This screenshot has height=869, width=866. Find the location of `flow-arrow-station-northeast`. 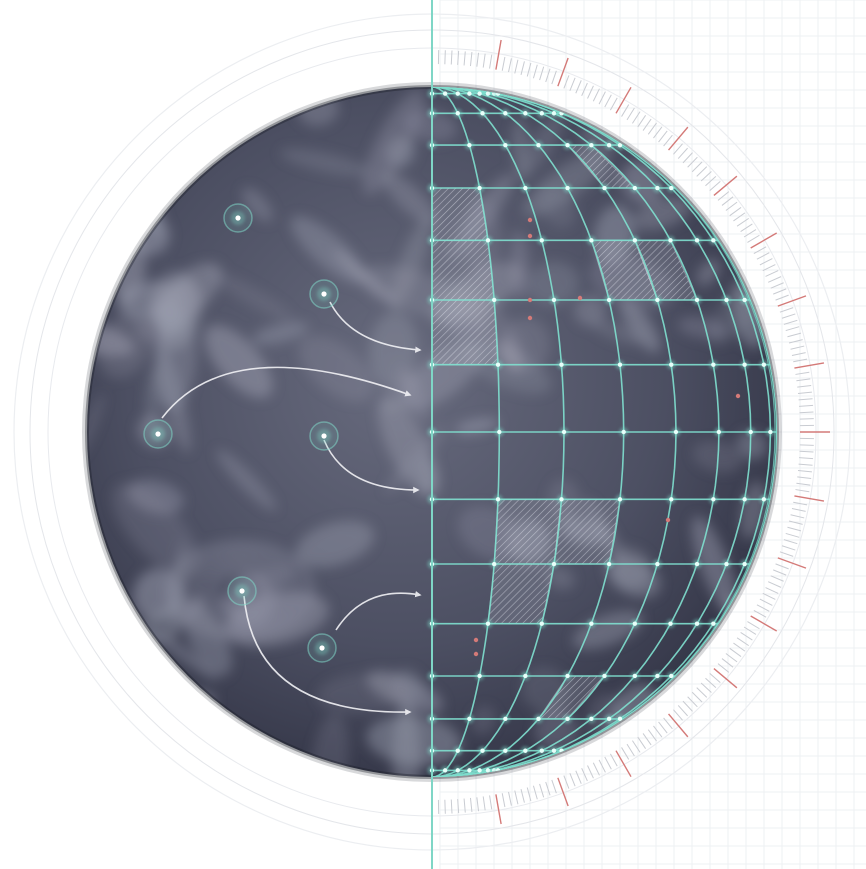

flow-arrow-station-northeast is located at coordinates (375, 327).